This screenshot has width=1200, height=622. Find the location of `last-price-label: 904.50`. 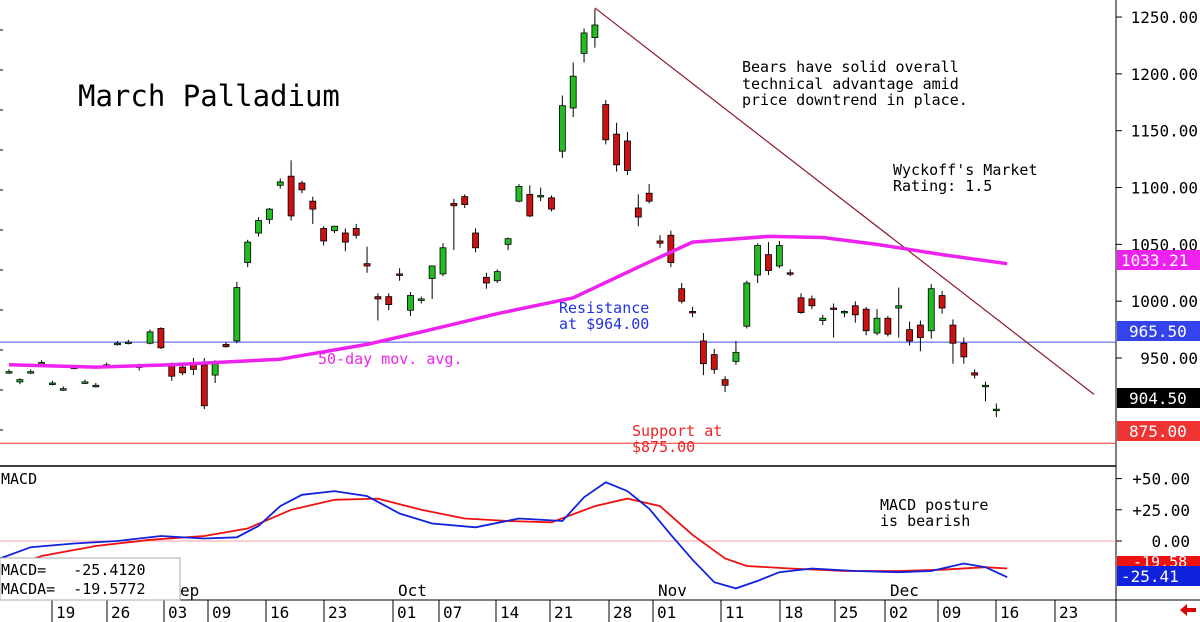

last-price-label: 904.50 is located at coordinates (1158, 398).